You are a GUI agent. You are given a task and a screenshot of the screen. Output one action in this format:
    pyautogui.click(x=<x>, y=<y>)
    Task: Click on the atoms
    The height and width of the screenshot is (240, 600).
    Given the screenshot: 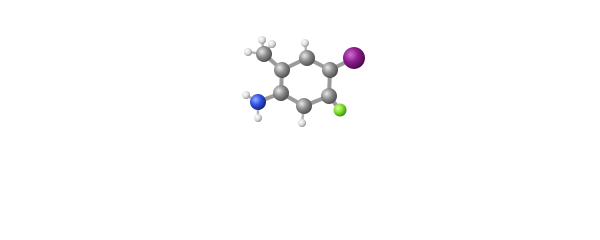 What is the action you would take?
    pyautogui.click(x=303, y=81)
    